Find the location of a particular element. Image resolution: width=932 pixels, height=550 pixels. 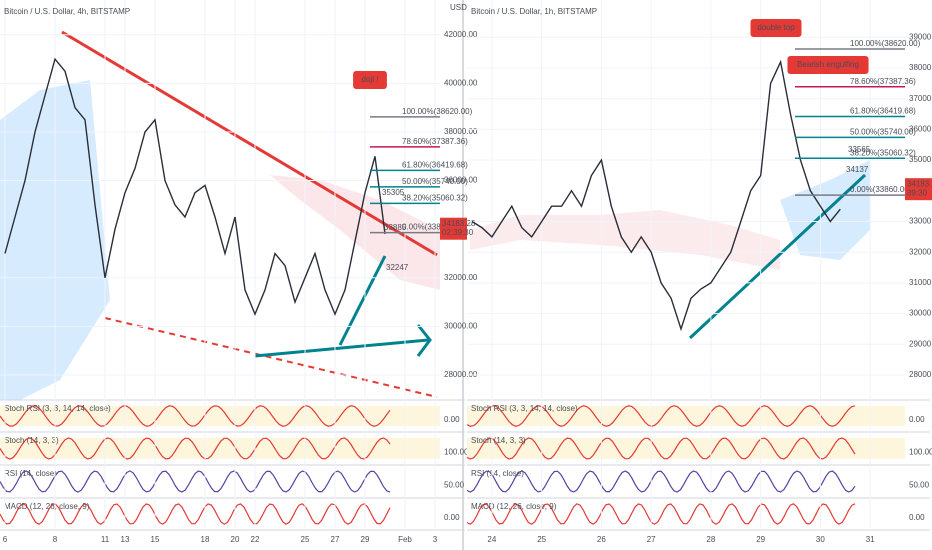

y-tick-label: 40000.00 is located at coordinates (461, 82).